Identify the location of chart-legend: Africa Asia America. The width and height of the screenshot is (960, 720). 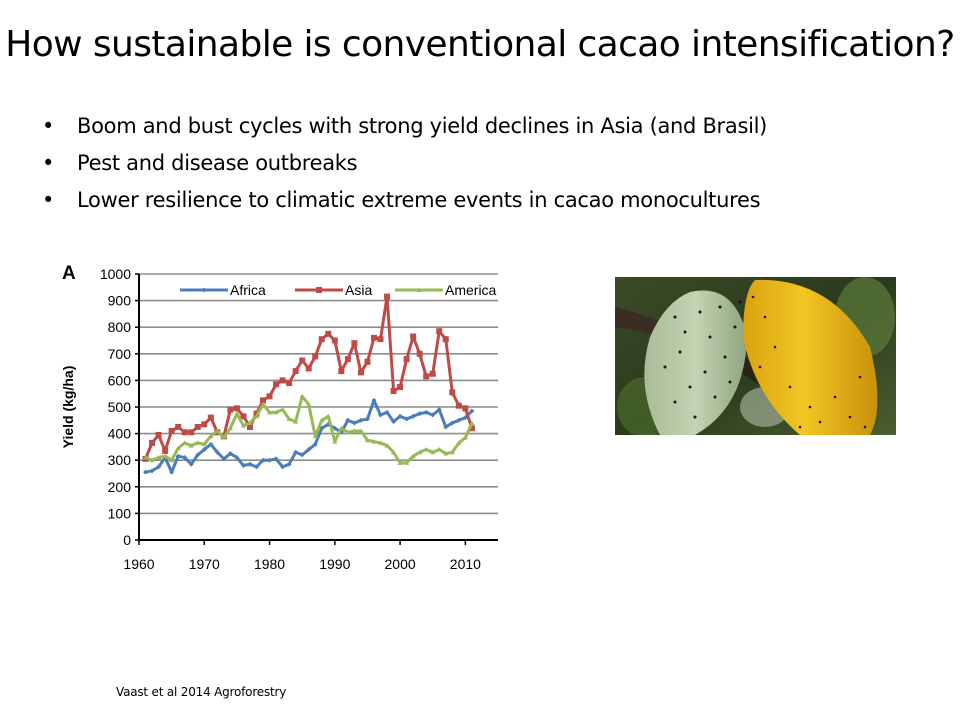
(338, 290).